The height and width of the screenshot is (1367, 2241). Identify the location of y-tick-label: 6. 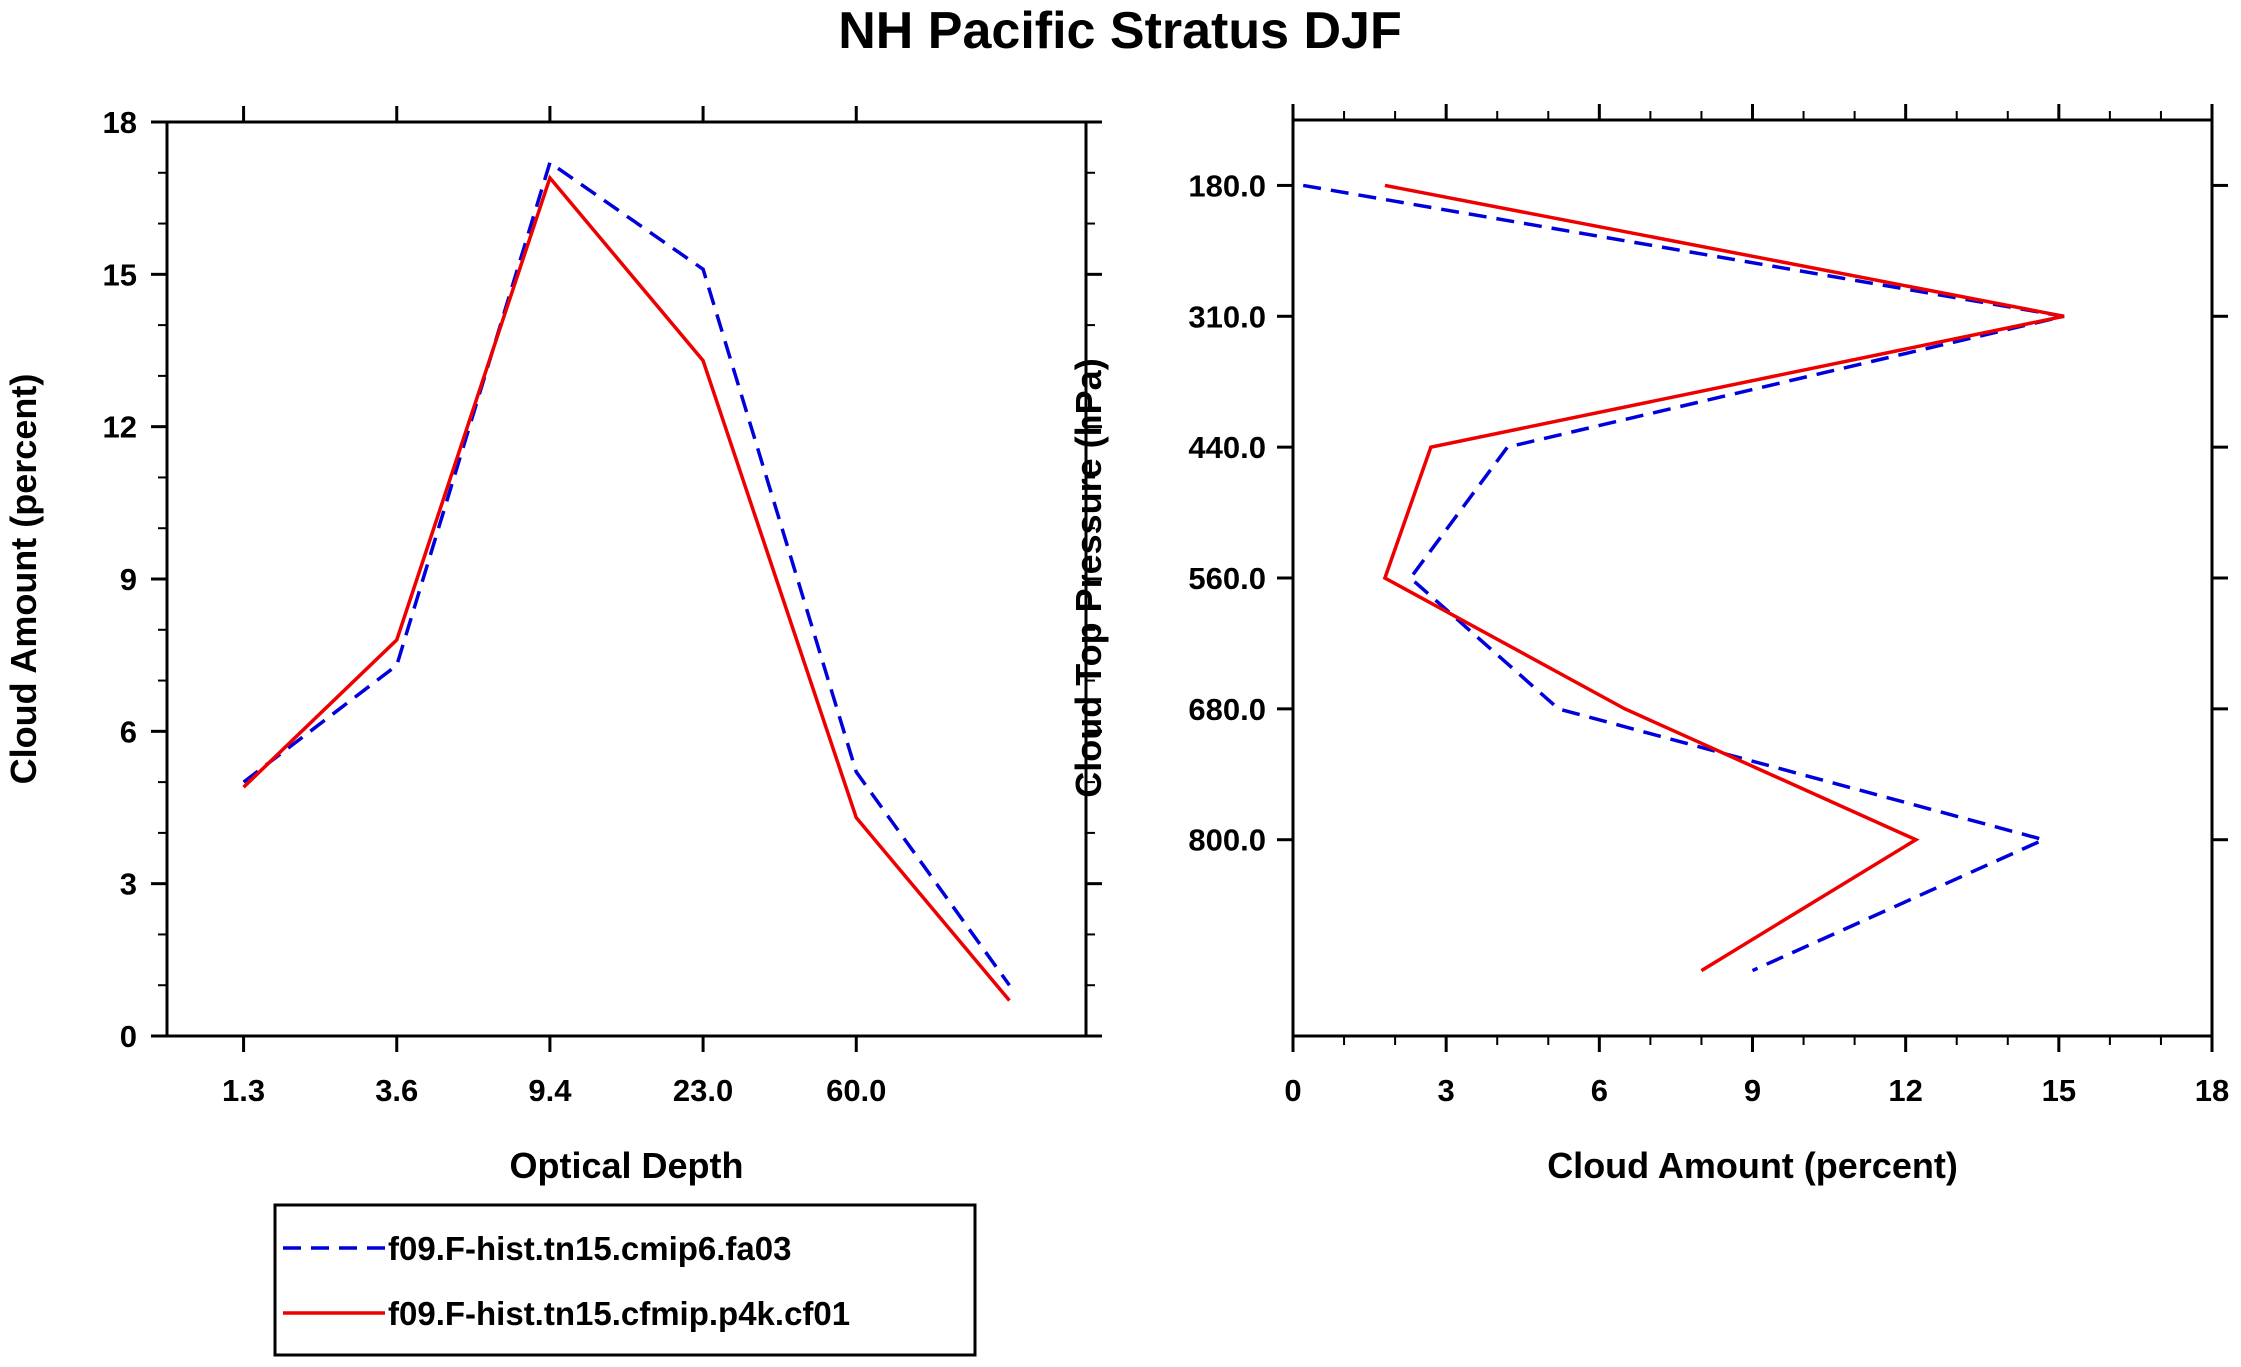
(128, 731).